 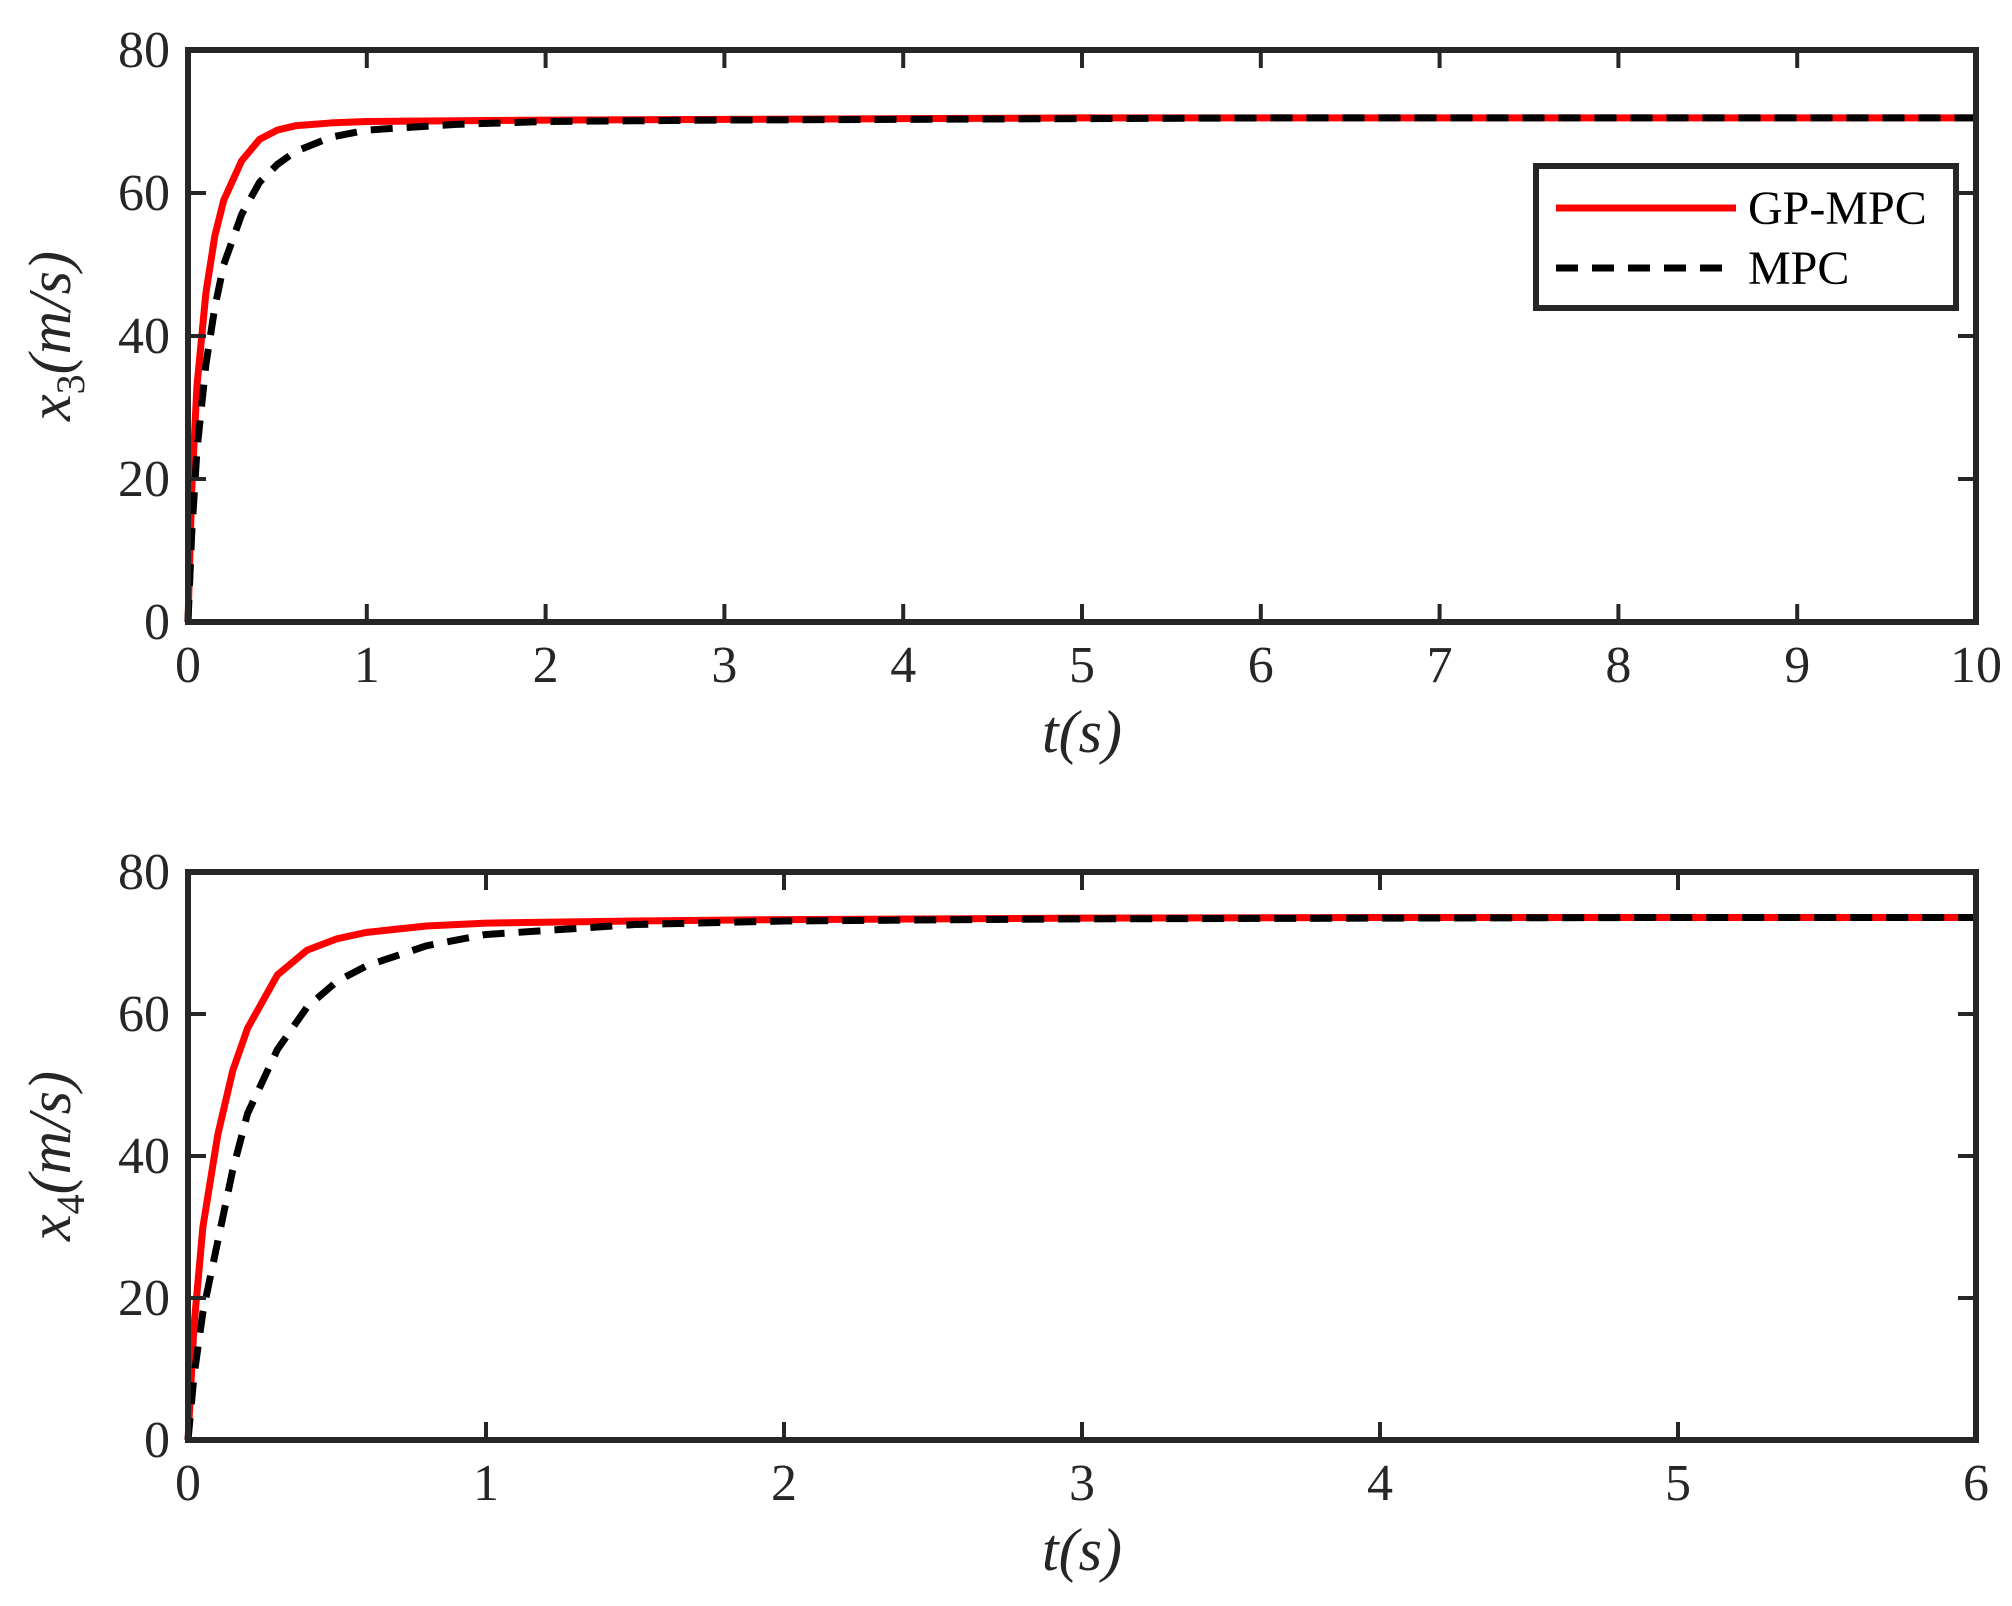 I want to click on x-tick-label: 10, so click(x=1976, y=665).